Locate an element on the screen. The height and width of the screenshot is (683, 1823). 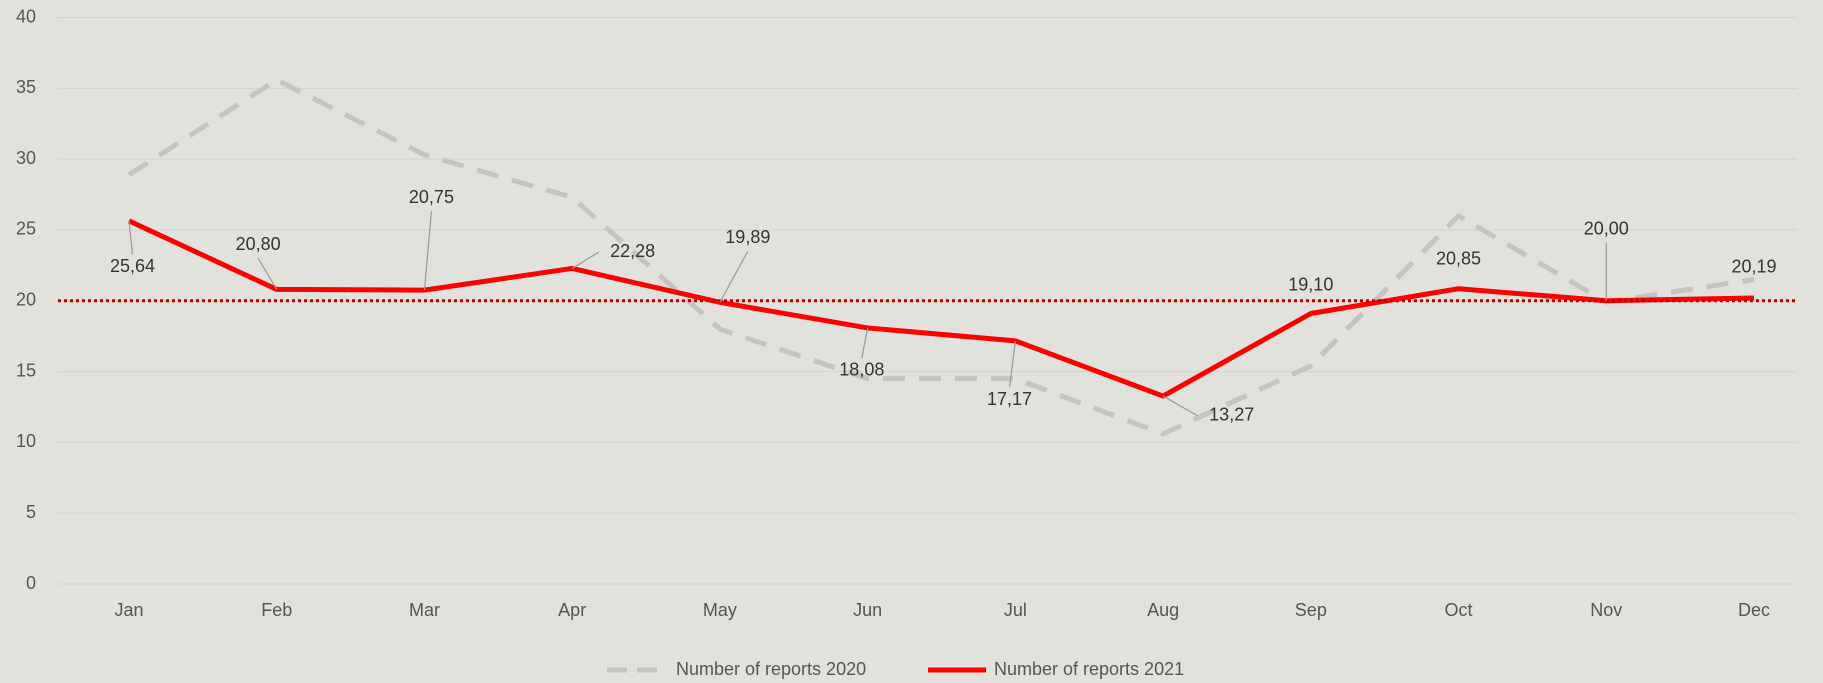
y-tick-label: 35 is located at coordinates (26, 87).